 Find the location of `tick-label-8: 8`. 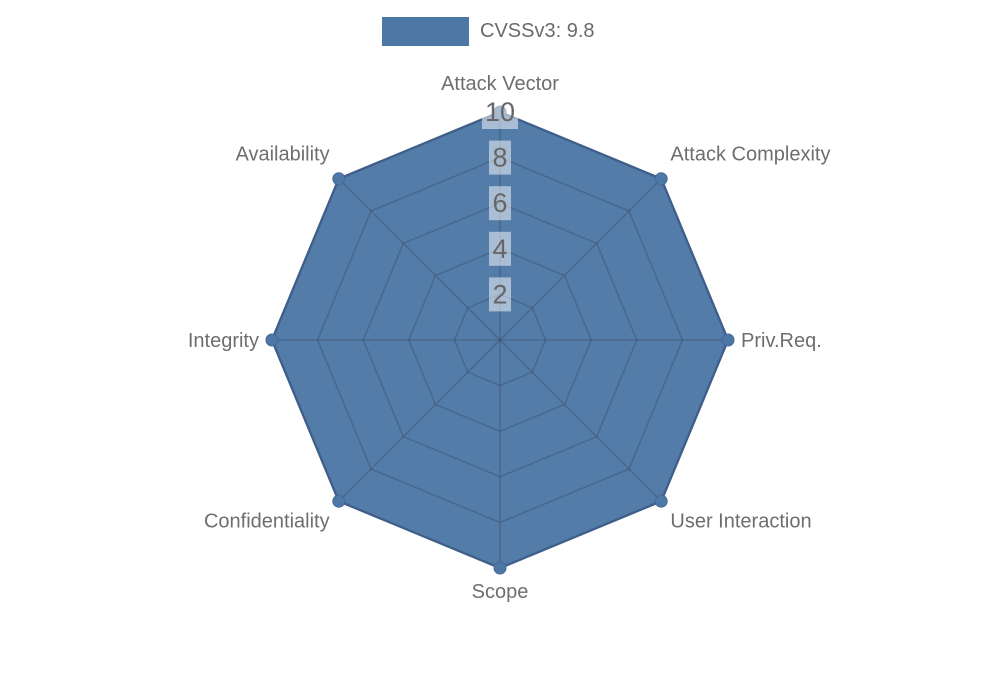

tick-label-8: 8 is located at coordinates (499, 158).